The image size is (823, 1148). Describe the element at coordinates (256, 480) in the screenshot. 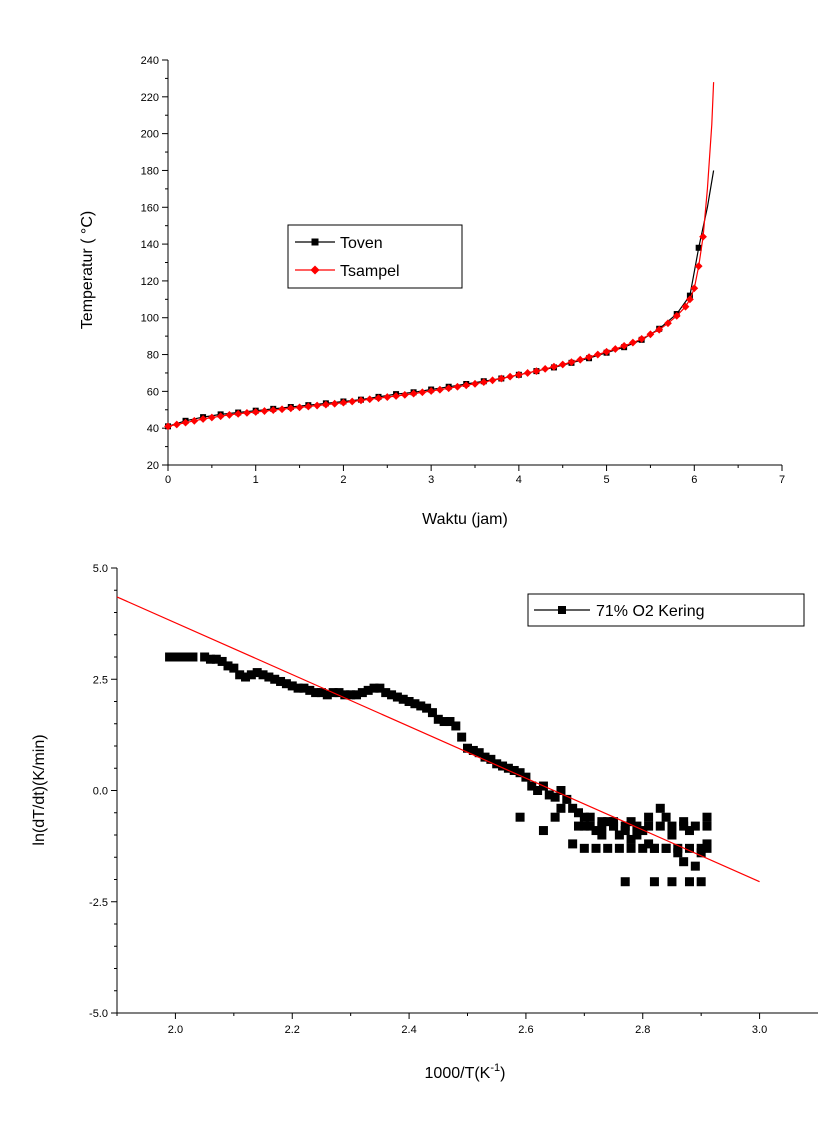

I see `chart1-x-tick-label: 1` at that location.